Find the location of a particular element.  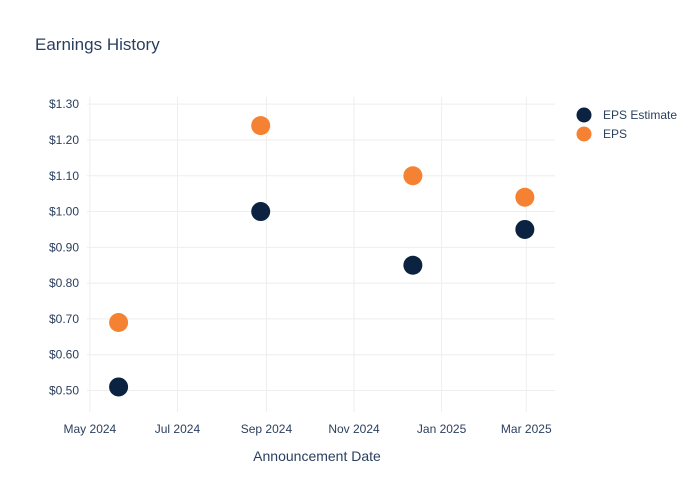

x-tick-label: Mar 2025 is located at coordinates (526, 429).